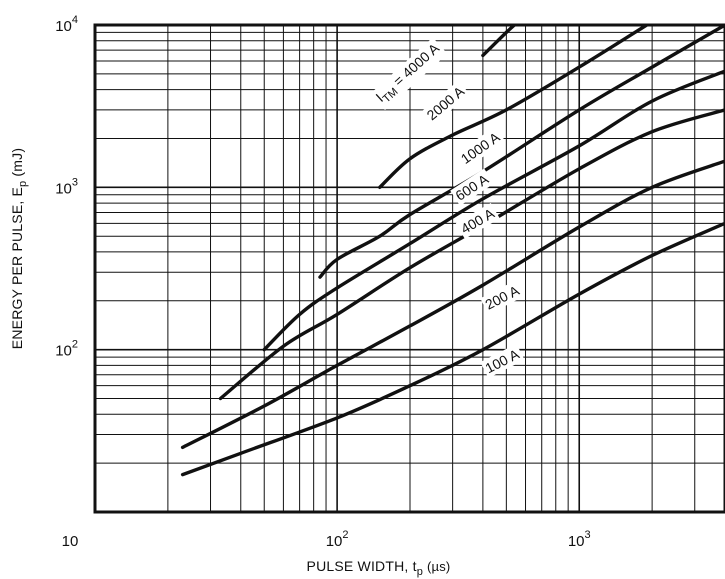 The height and width of the screenshot is (579, 725). I want to click on y-tick-label: 10³, so click(66, 186).